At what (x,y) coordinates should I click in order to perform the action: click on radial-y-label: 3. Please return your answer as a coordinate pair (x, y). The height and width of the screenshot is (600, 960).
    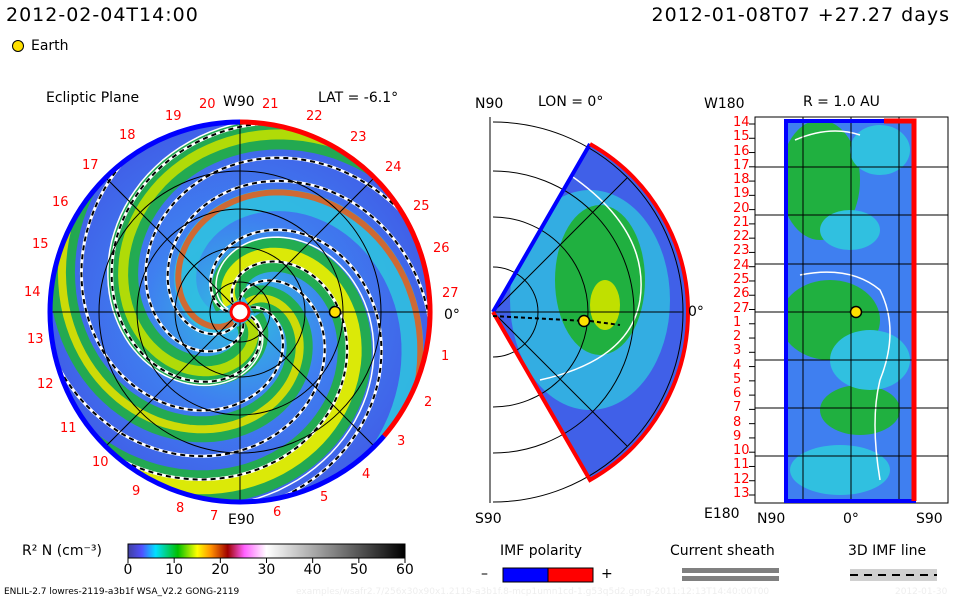
    Looking at the image, I should click on (737, 351).